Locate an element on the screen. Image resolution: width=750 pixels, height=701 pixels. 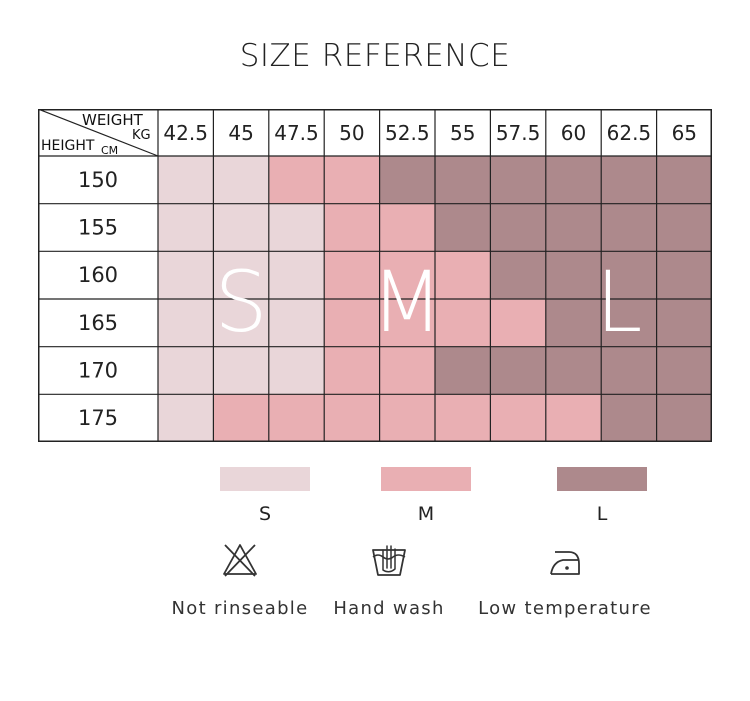
weight-header: 52.5 is located at coordinates (407, 133).